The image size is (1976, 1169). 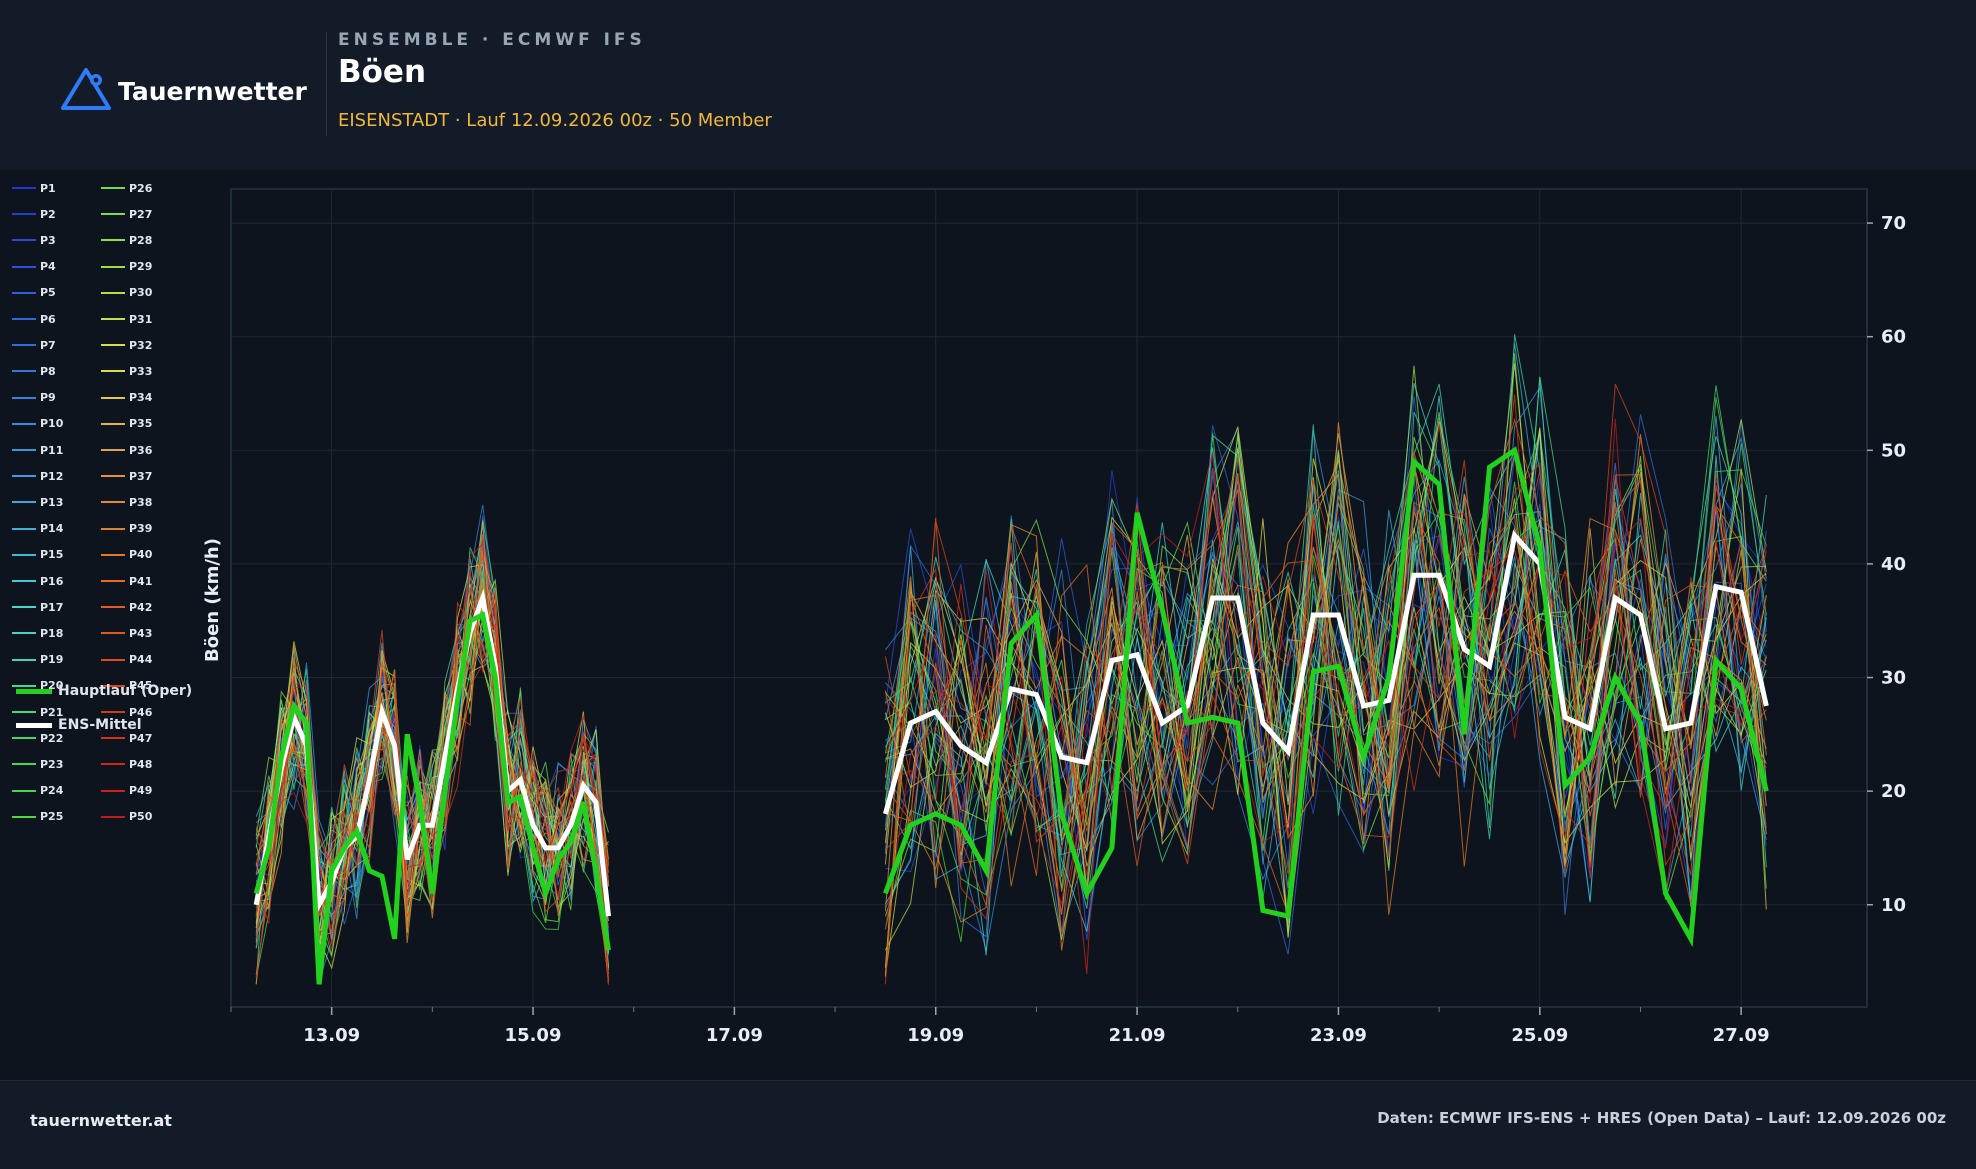 What do you see at coordinates (37, 764) in the screenshot?
I see `legend-item-p23: P23` at bounding box center [37, 764].